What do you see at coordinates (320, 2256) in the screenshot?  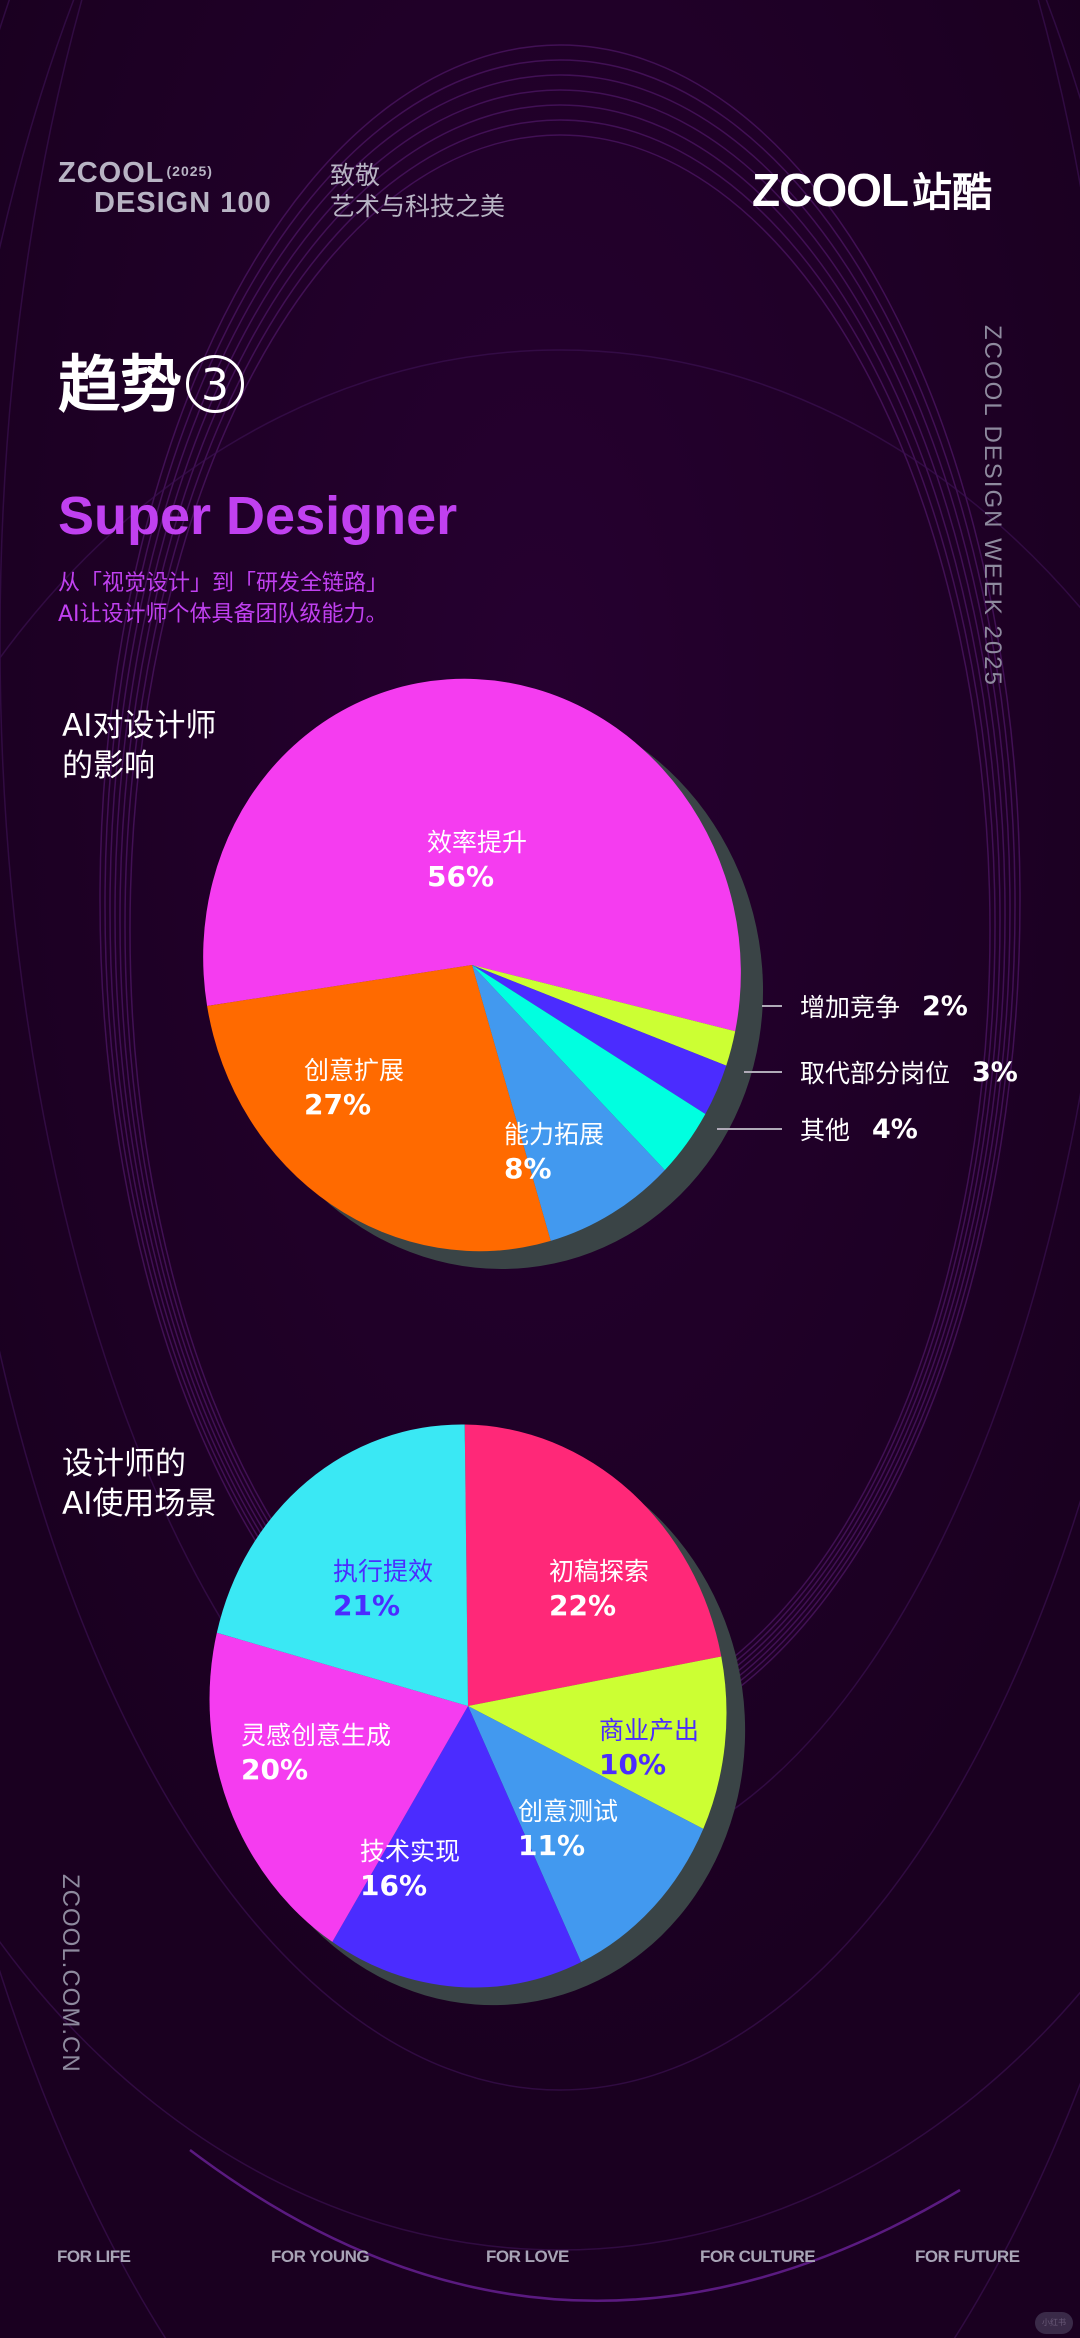 I see `footer-for-young: FOR YOUNG` at bounding box center [320, 2256].